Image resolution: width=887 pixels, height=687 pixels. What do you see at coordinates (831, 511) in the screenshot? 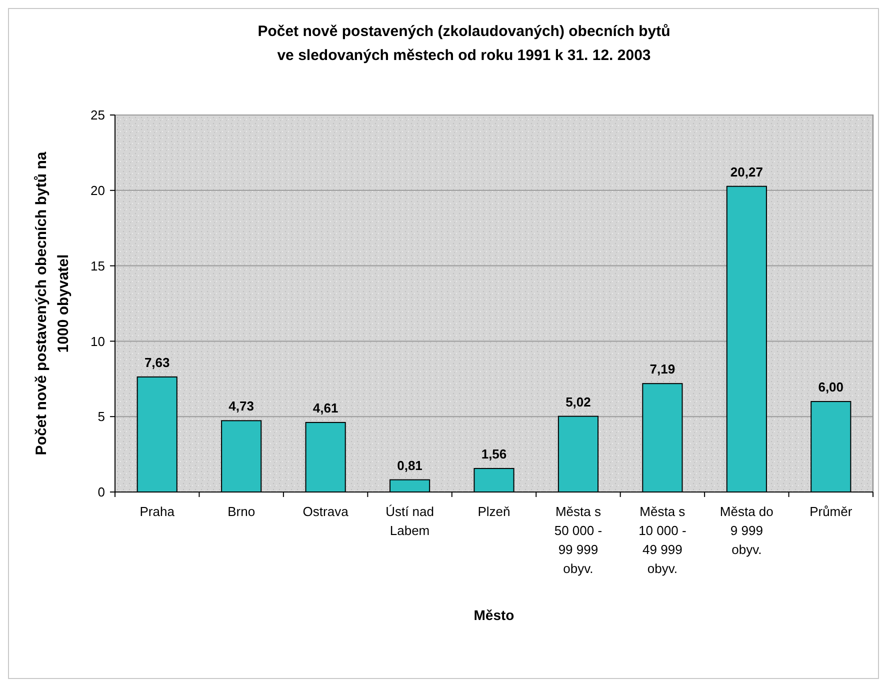
I see `x-tick-label: Průměr` at bounding box center [831, 511].